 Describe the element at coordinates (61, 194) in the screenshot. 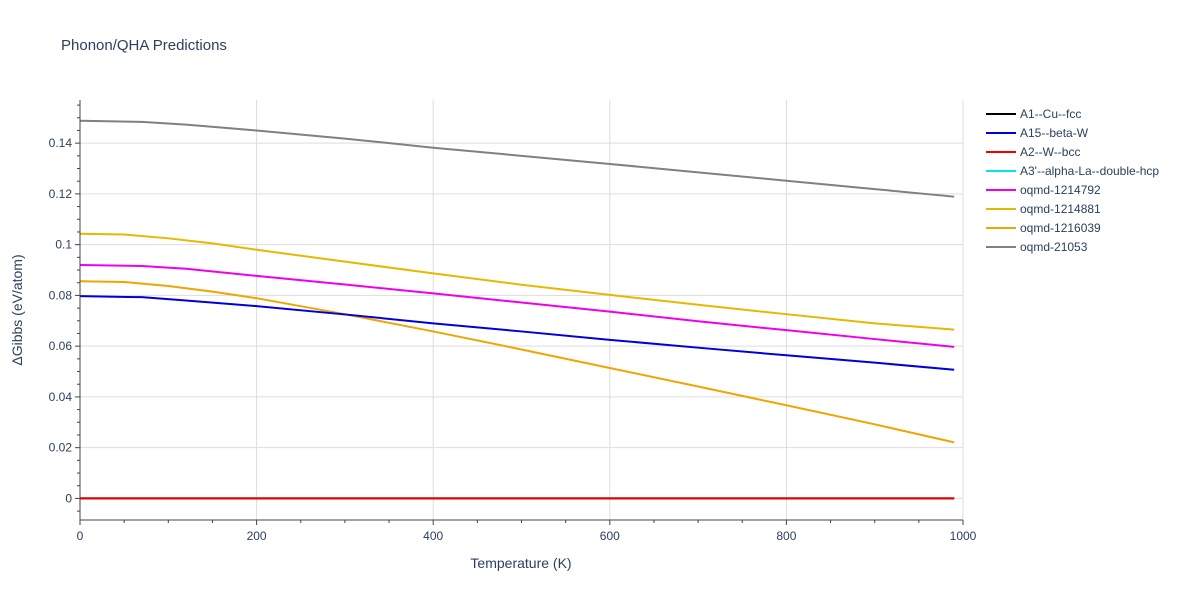

I see `y-tick-label: 0.12` at that location.